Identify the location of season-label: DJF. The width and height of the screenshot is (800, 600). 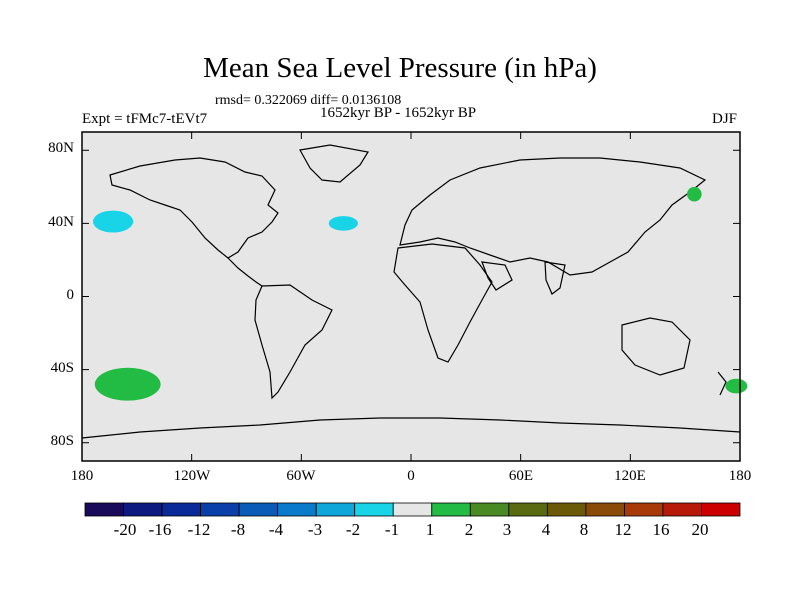
(725, 119).